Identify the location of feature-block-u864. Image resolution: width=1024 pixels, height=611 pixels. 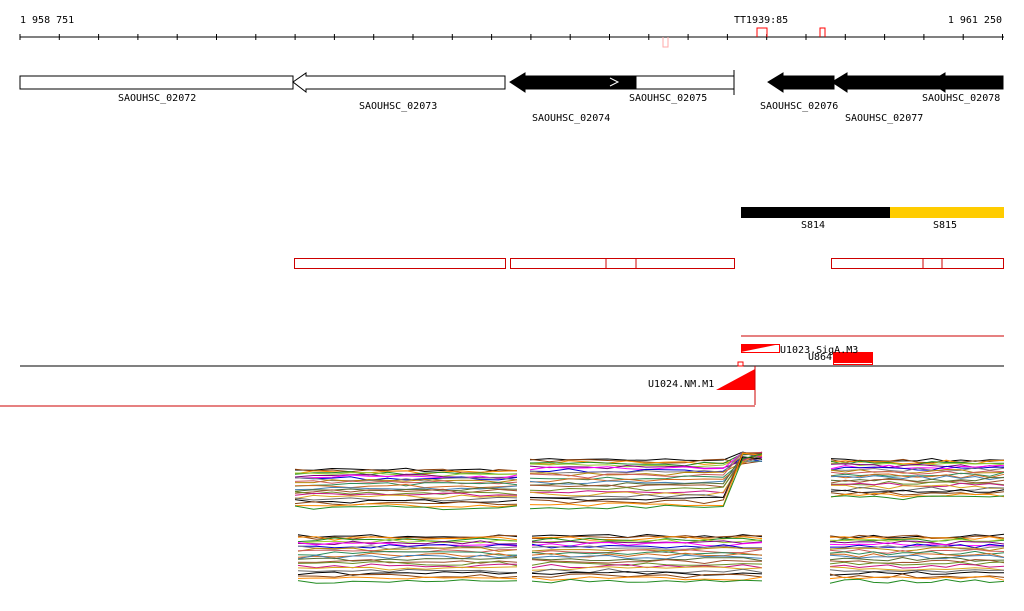
(852, 358).